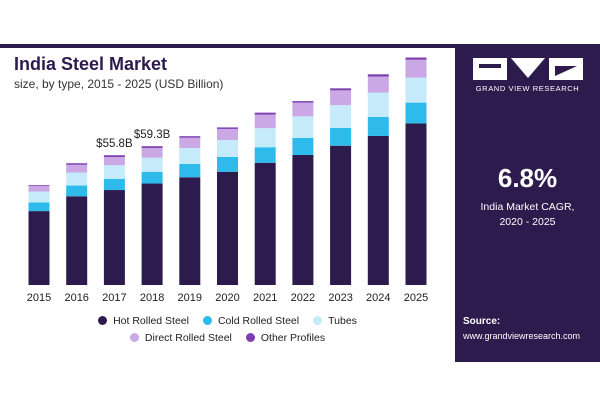  What do you see at coordinates (258, 320) in the screenshot?
I see `legend-label: Cold Rolled Steel` at bounding box center [258, 320].